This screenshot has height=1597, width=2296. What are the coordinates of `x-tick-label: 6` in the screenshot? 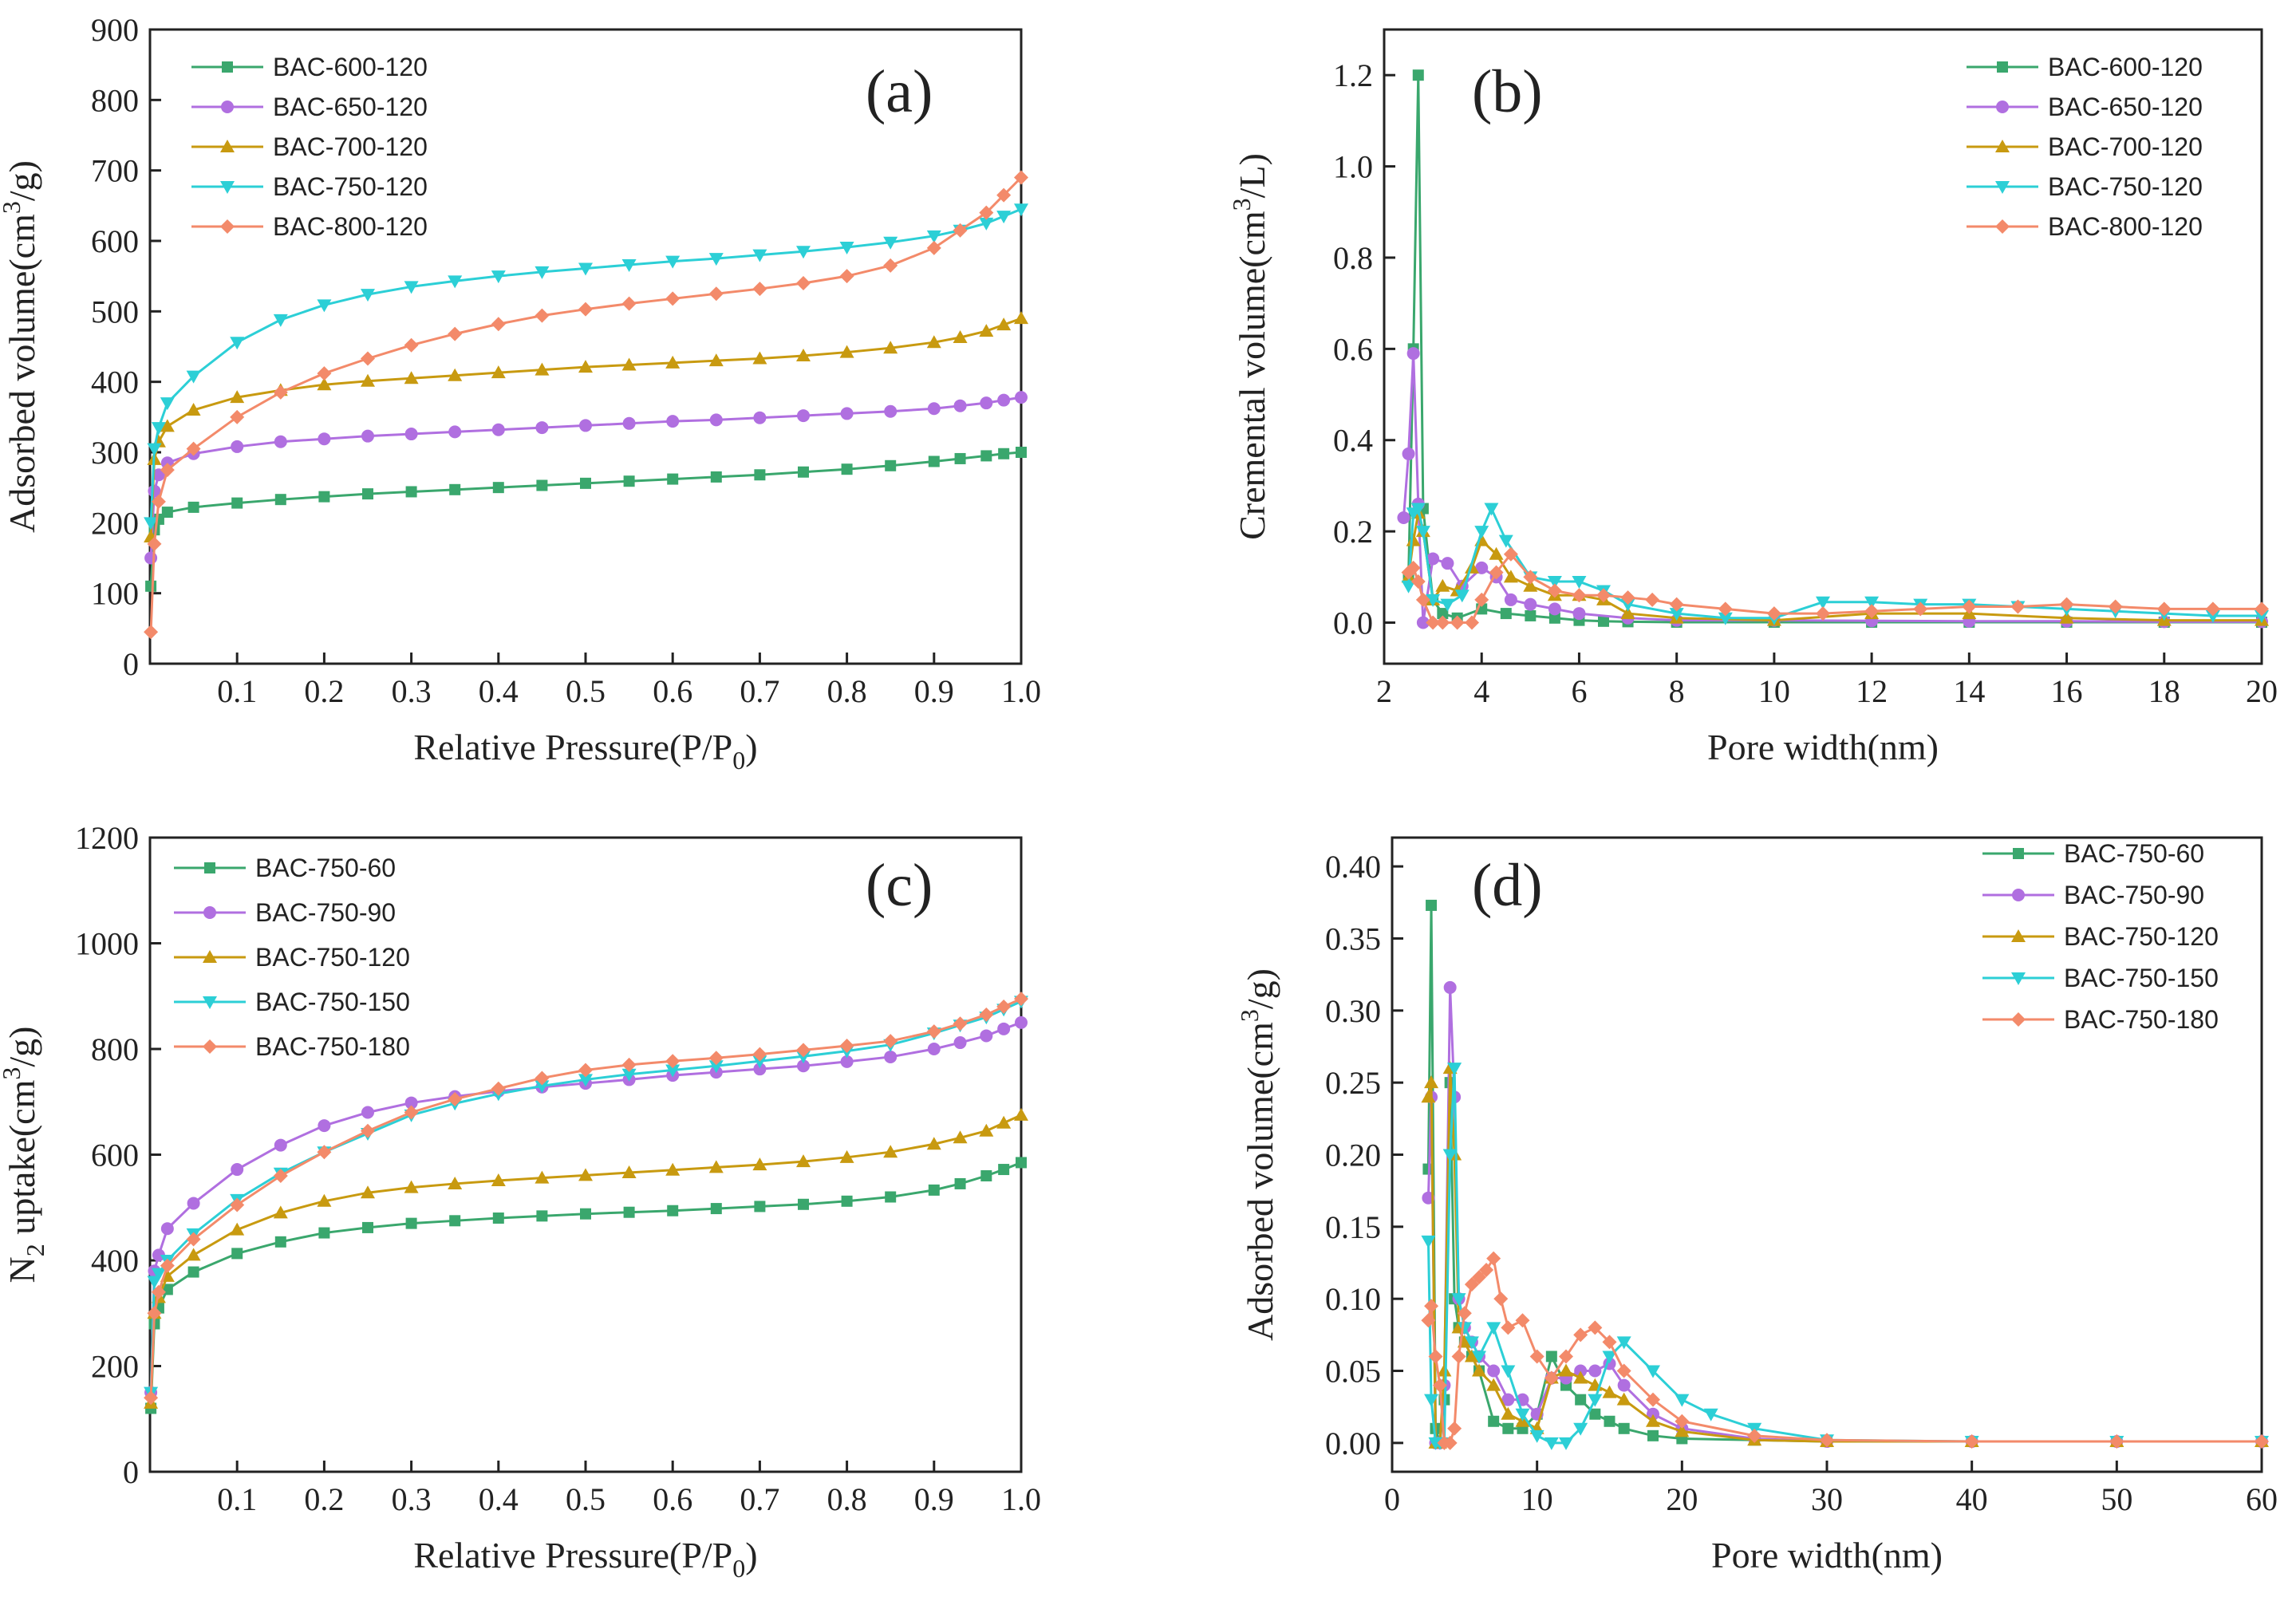 It's located at (1579, 691).